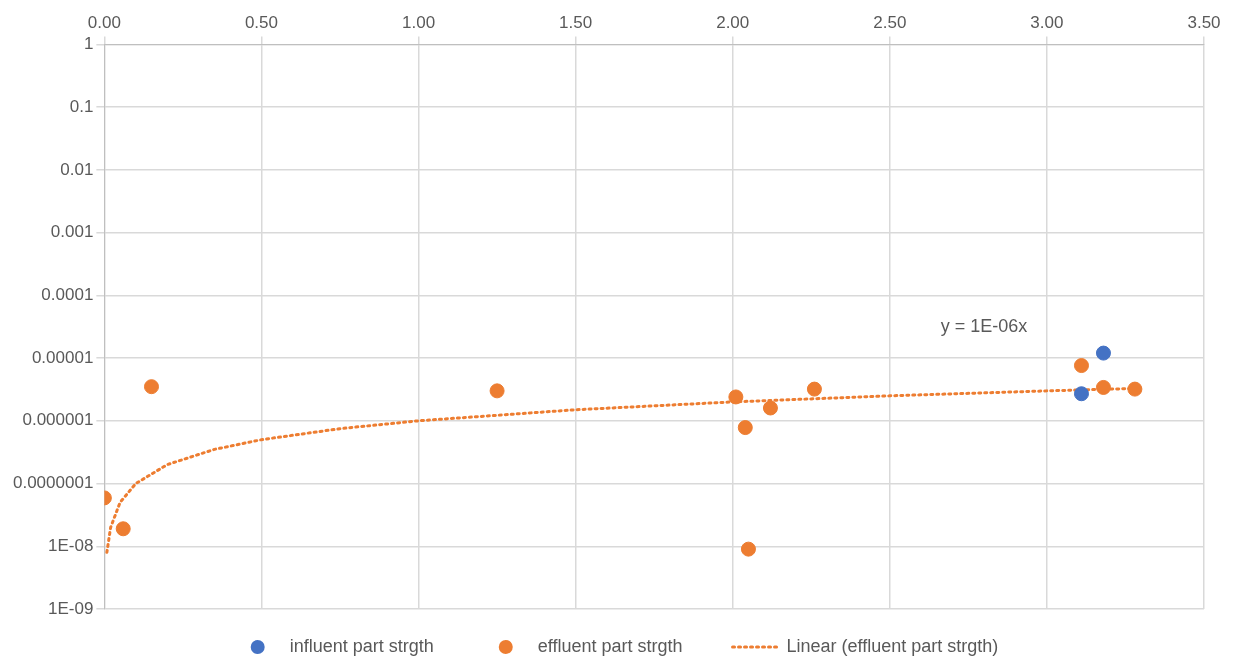 This screenshot has height=669, width=1234. What do you see at coordinates (1204, 22) in the screenshot?
I see `x-tick-label: 3.50` at bounding box center [1204, 22].